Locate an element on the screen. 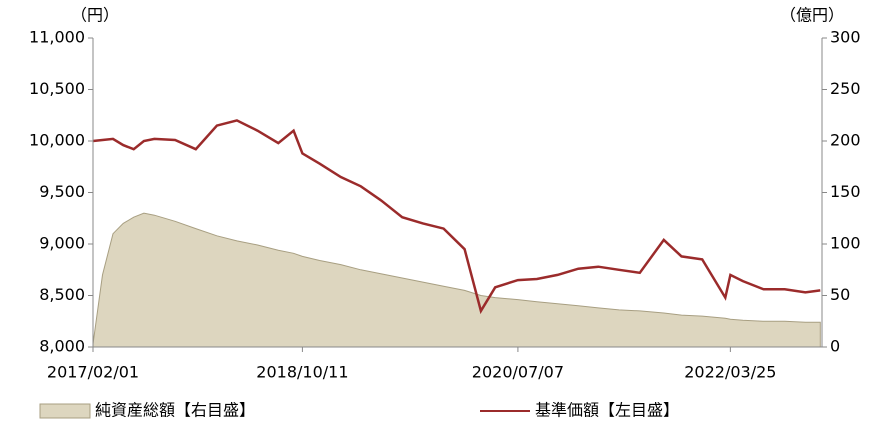  y2-tick-label: 200 is located at coordinates (845, 140).